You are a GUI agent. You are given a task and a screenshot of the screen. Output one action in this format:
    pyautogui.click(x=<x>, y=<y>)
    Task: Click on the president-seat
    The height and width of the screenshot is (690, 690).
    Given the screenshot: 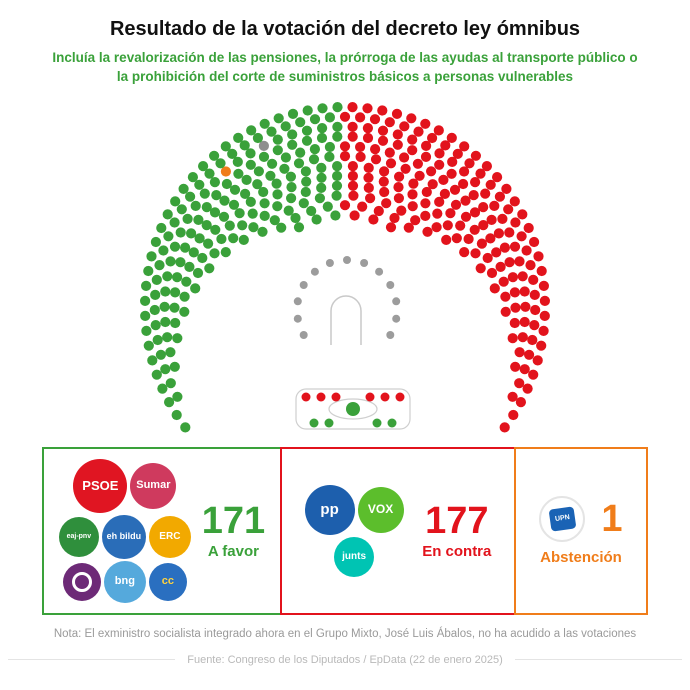 What is the action you would take?
    pyautogui.click(x=353, y=408)
    